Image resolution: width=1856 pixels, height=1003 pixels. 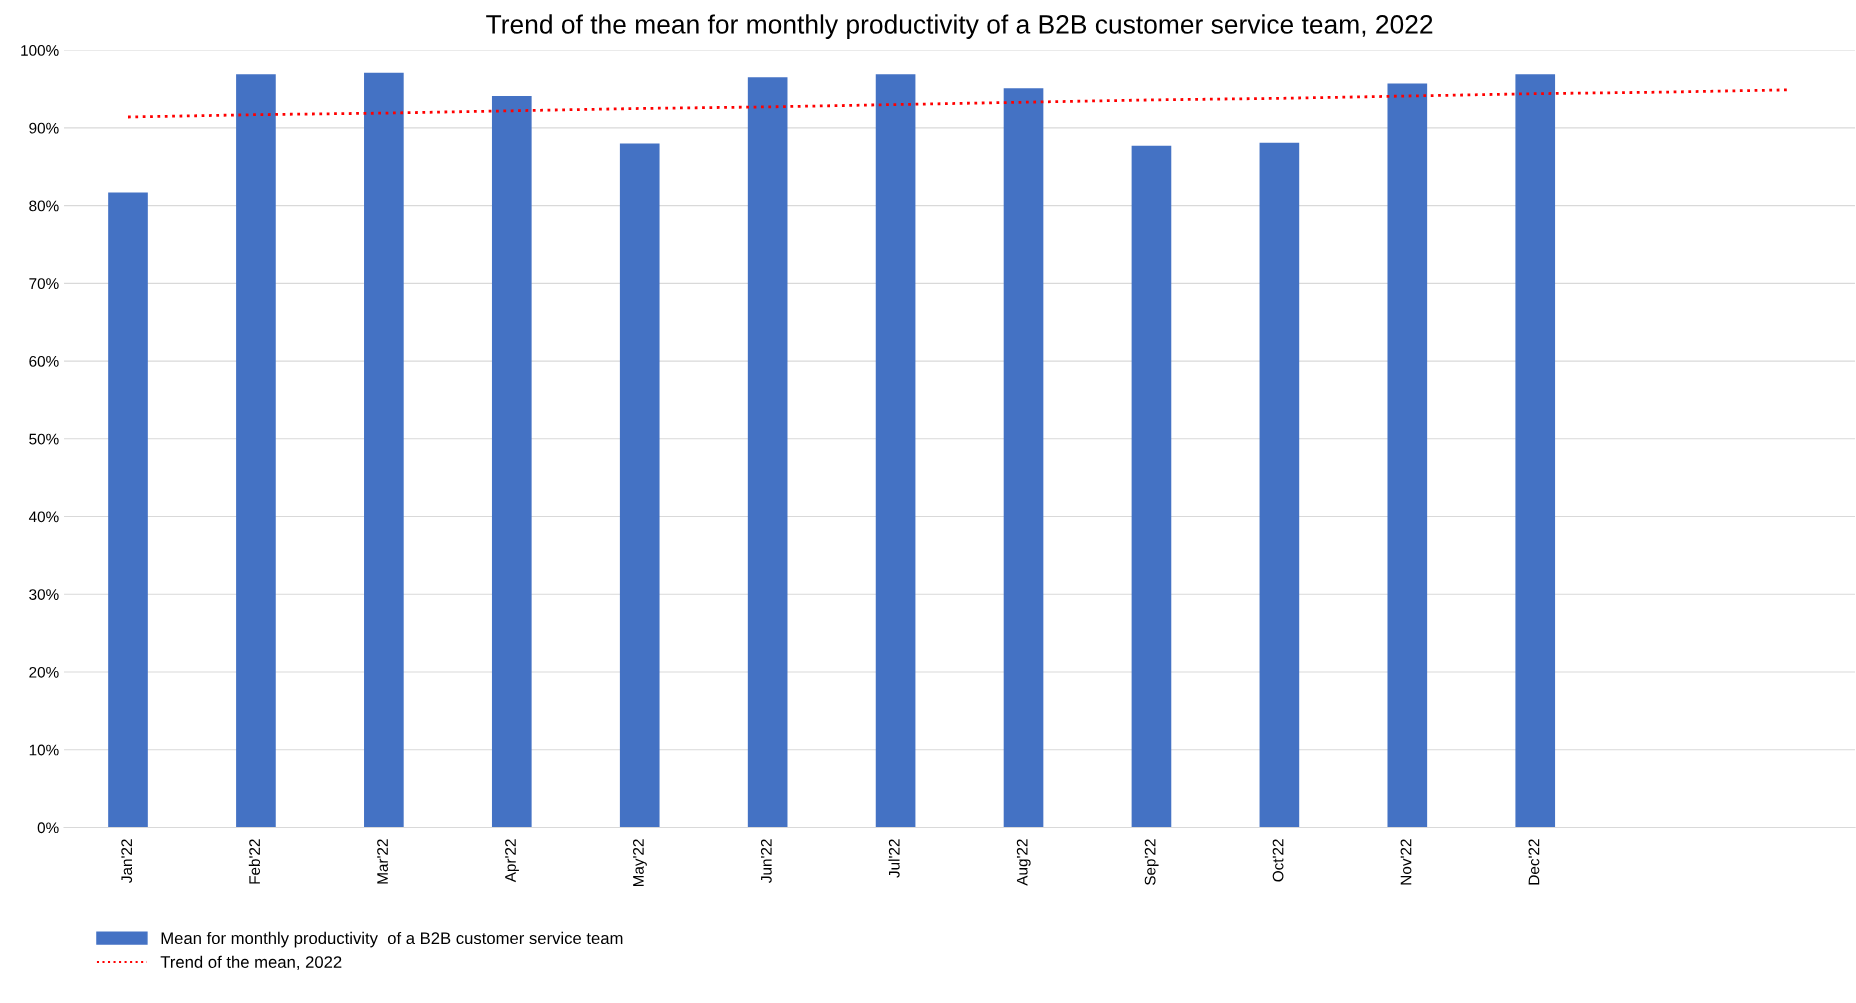 What do you see at coordinates (512, 861) in the screenshot?
I see `x-tick-label: Apr'22` at bounding box center [512, 861].